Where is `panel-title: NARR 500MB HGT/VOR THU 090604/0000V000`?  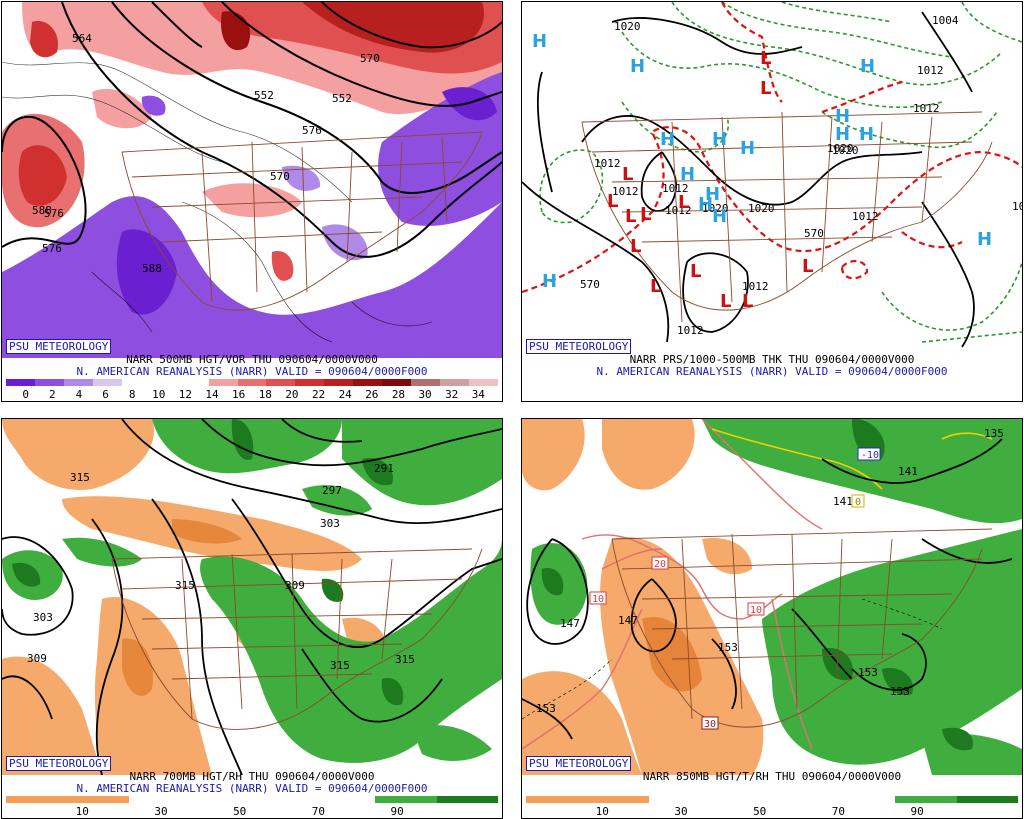
panel-title: NARR 500MB HGT/VOR THU 090604/0000V000 is located at coordinates (252, 359).